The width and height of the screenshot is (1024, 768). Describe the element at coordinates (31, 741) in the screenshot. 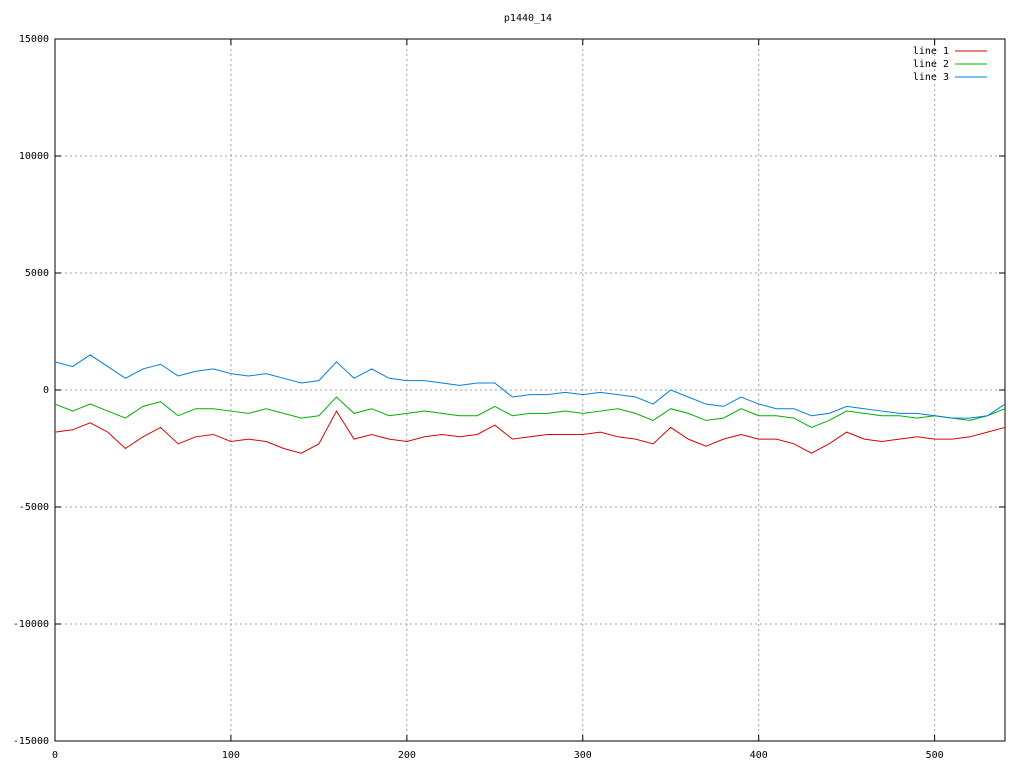

I see `y-tick-label: -15000` at that location.